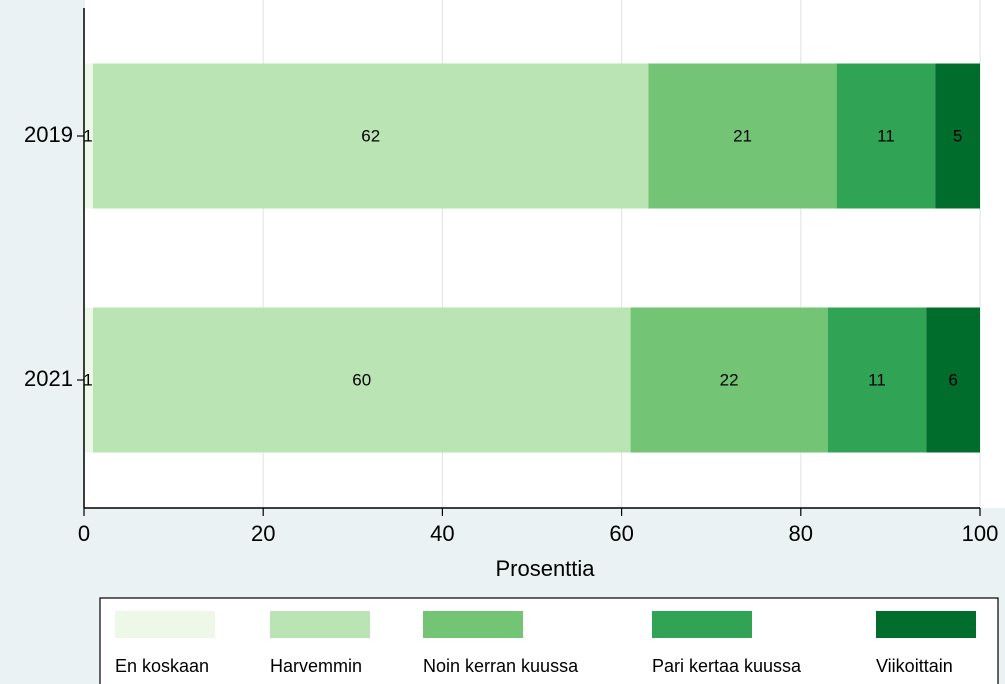  Describe the element at coordinates (84, 533) in the screenshot. I see `x-tick-label: 0` at that location.